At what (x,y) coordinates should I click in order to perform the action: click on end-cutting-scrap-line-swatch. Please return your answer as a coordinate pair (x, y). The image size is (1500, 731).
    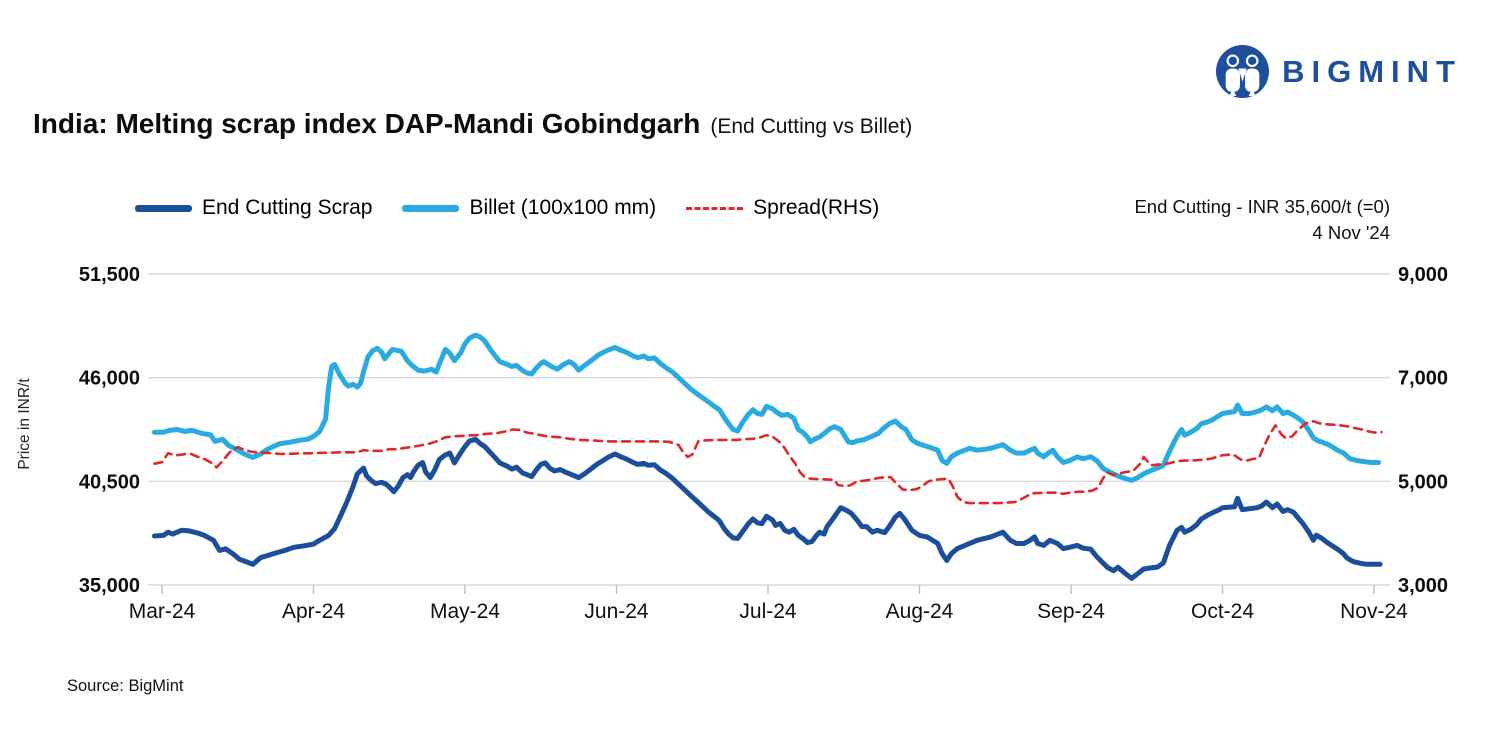
    Looking at the image, I should click on (163, 208).